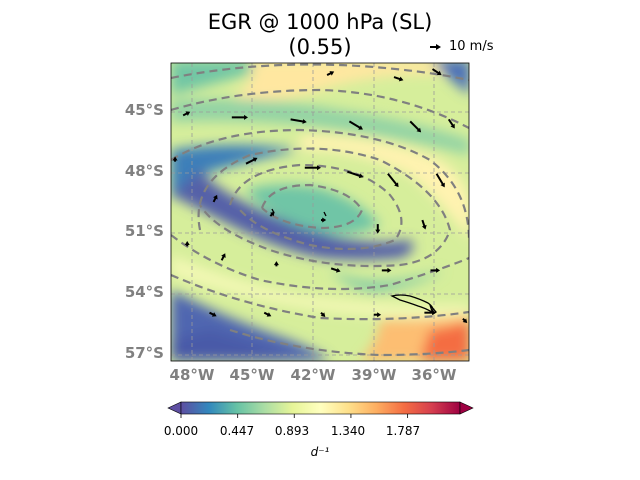 The height and width of the screenshot is (480, 640). Describe the element at coordinates (325, 214) in the screenshot. I see `island-outline` at that location.